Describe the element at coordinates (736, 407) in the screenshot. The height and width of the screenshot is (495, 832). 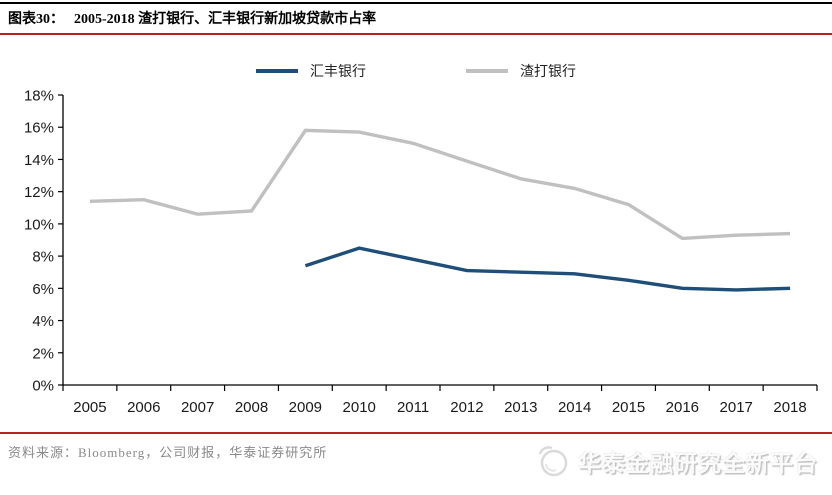
I see `x-tick-label: 2017` at that location.